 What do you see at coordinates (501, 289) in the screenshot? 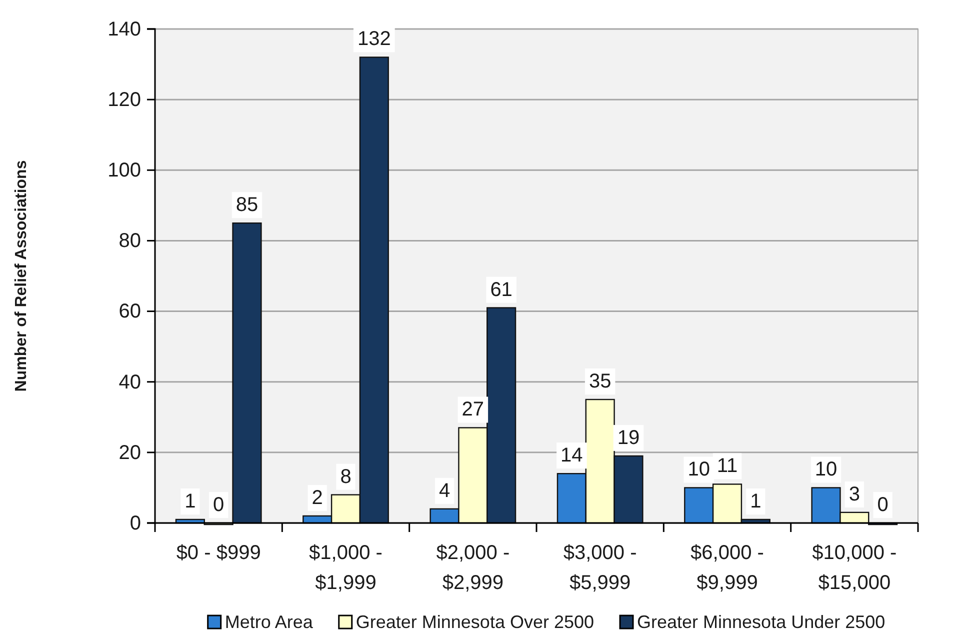
I see `data-label: 61` at bounding box center [501, 289].